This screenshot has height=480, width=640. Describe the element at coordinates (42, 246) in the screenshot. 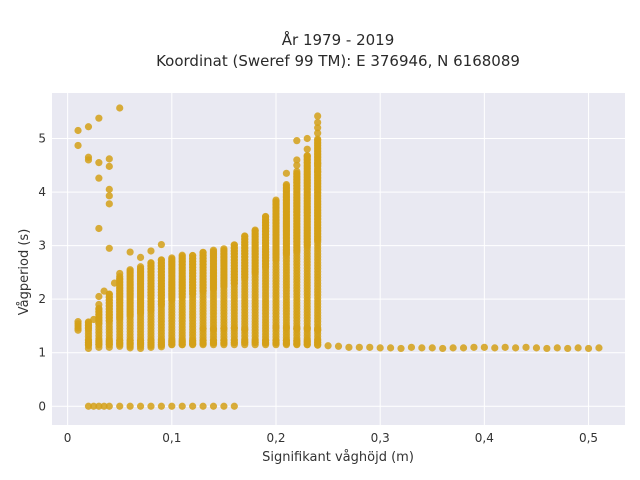

I see `y-tick-label: 3` at that location.